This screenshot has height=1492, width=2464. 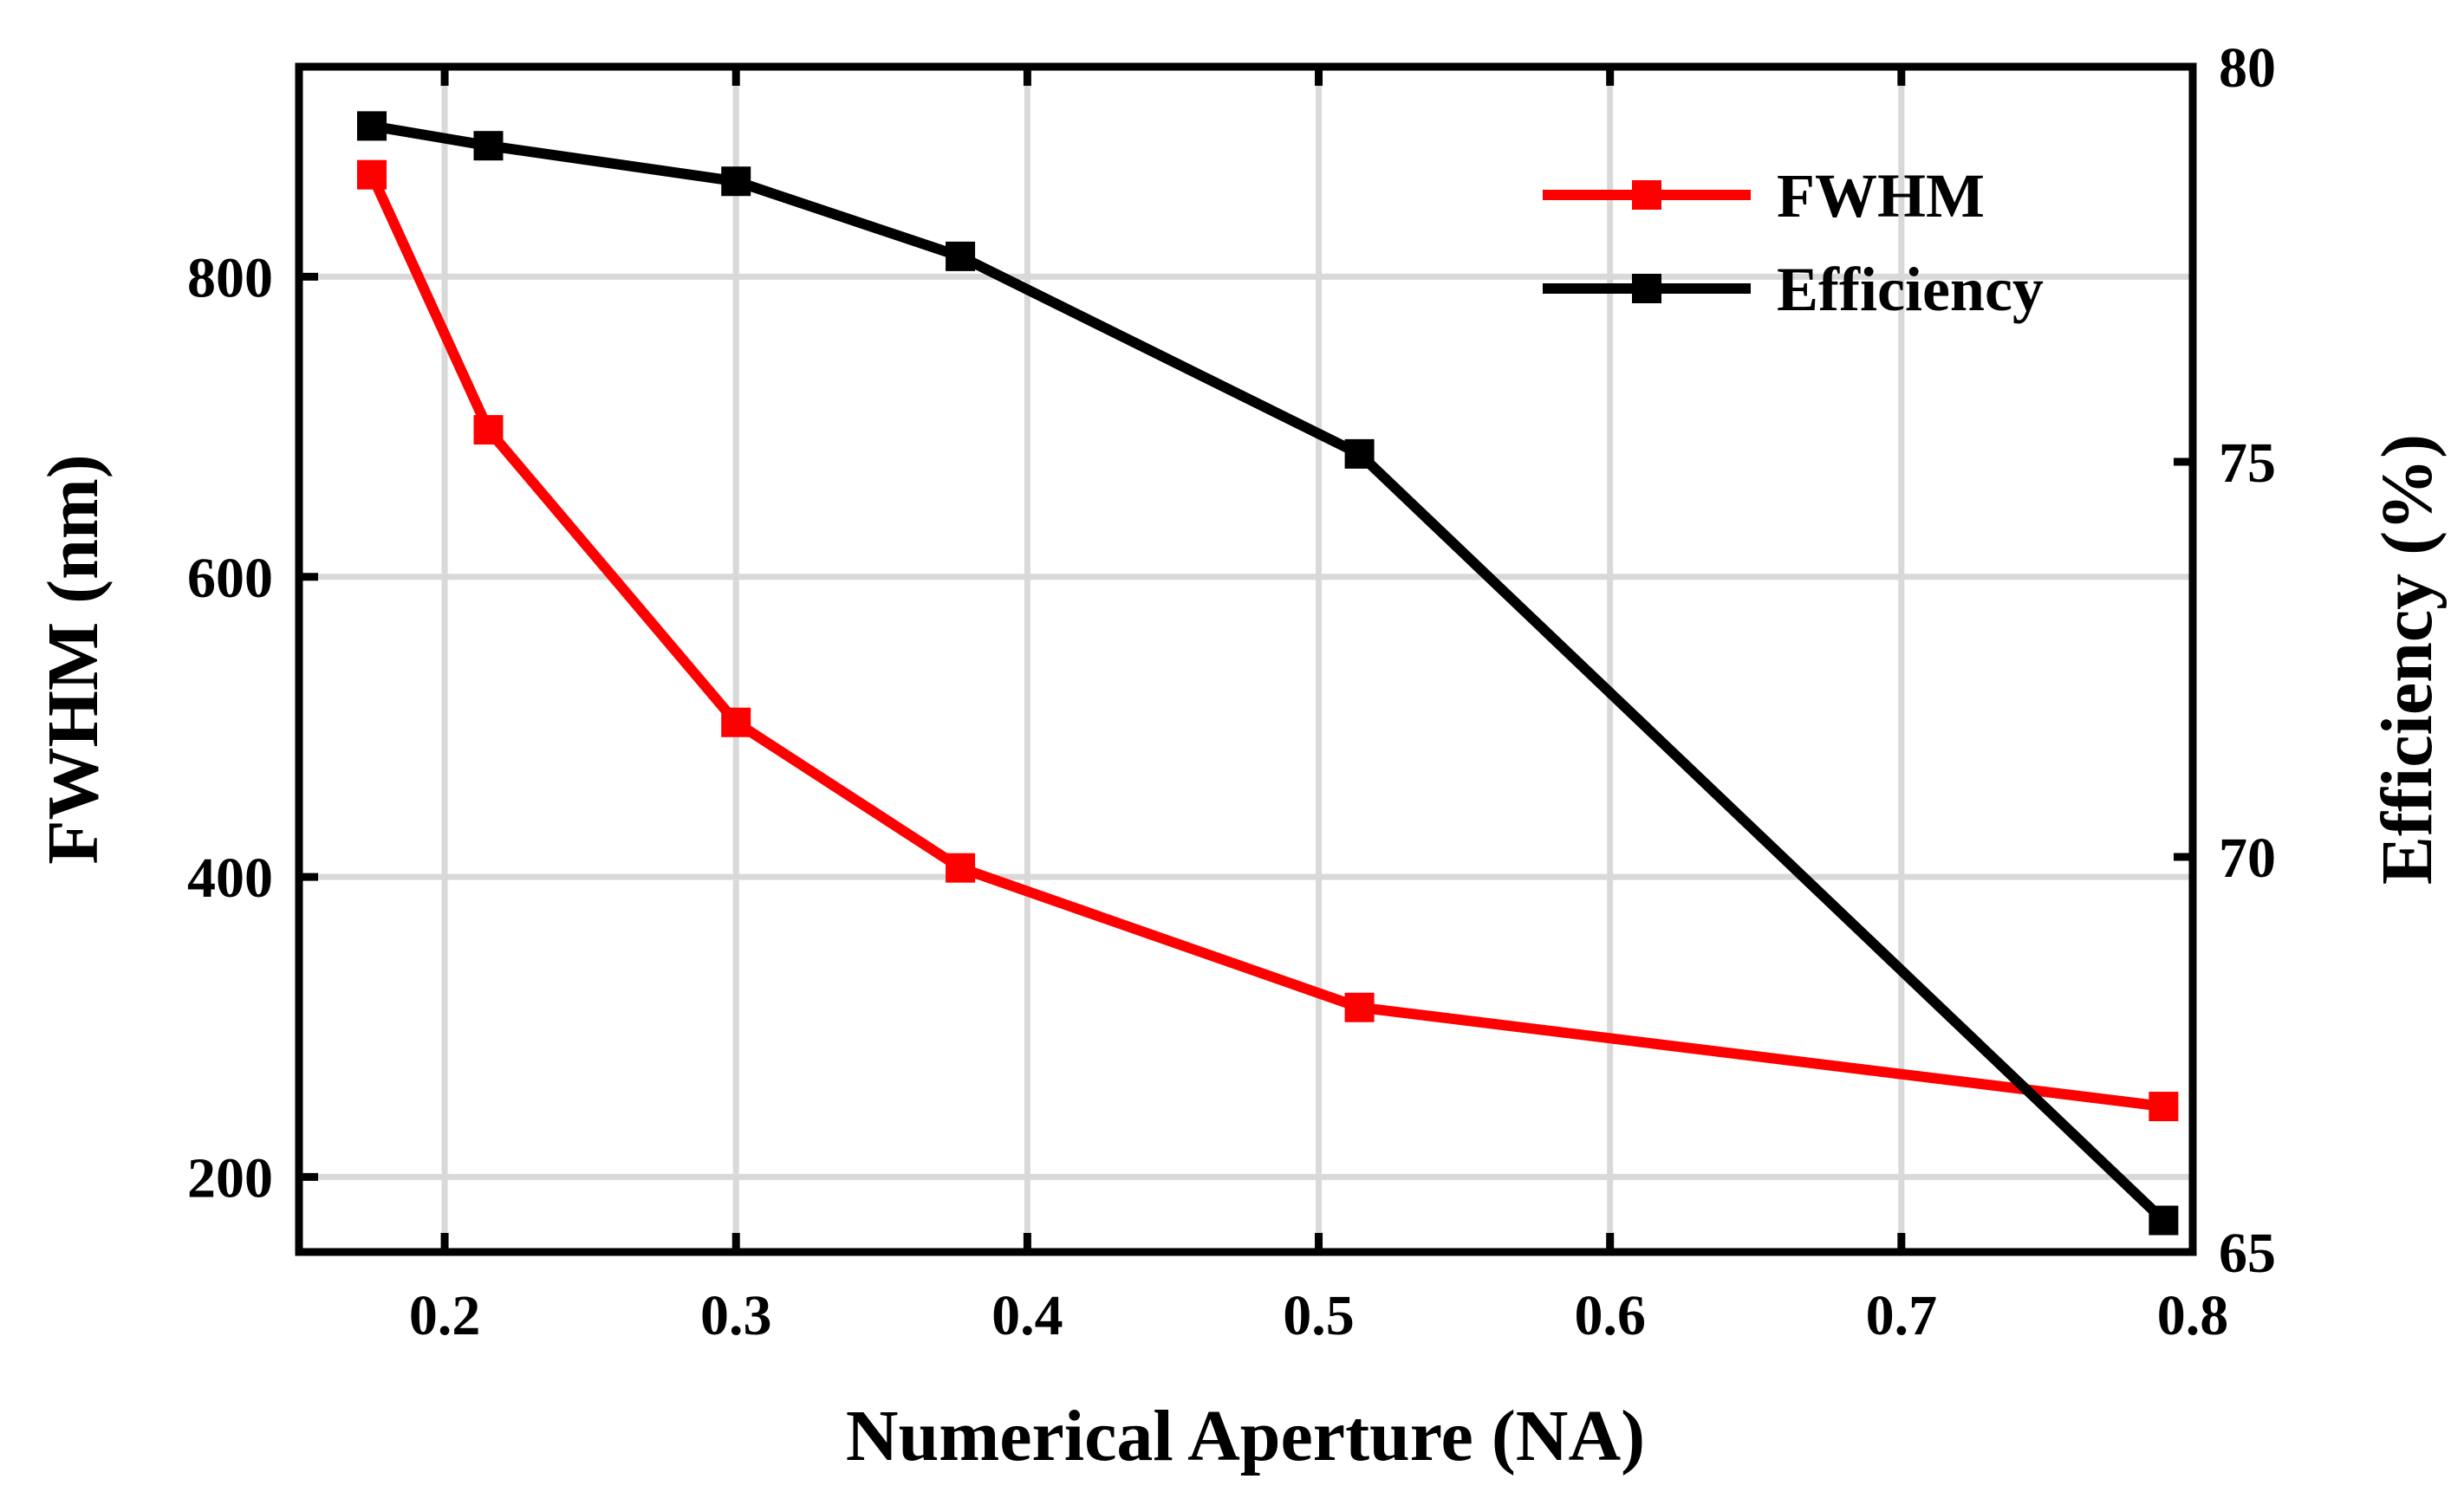 What do you see at coordinates (2247, 858) in the screenshot?
I see `y-right-tick-label: 70` at bounding box center [2247, 858].